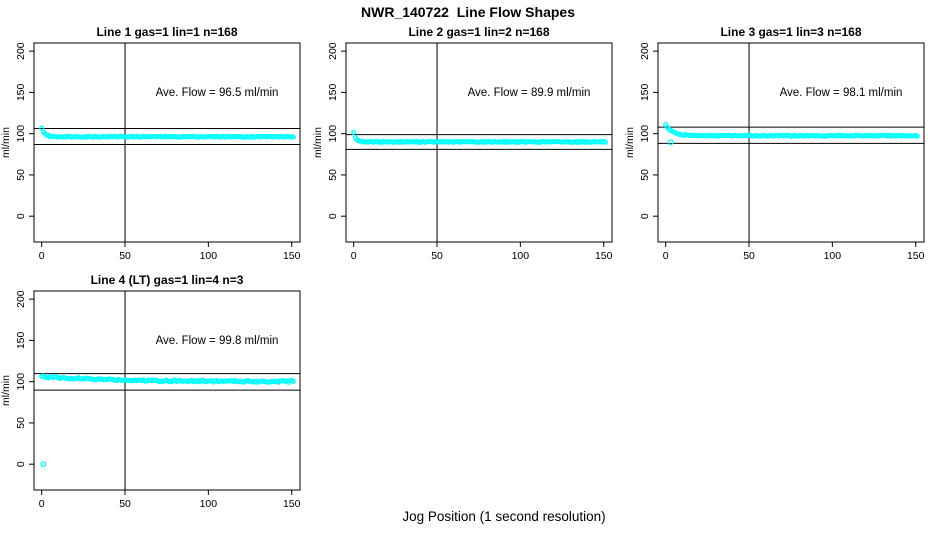 The width and height of the screenshot is (936, 540). Describe the element at coordinates (217, 341) in the screenshot. I see `ave-flow-annotation: Ave. Flow = 99.8 ml/min` at that location.